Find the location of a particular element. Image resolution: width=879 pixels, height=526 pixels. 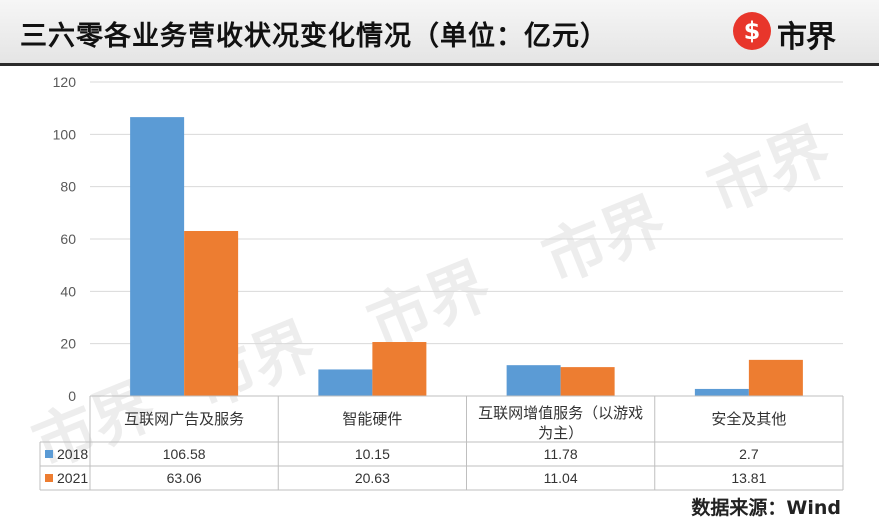

data-table-value: 11.04 is located at coordinates (561, 478).